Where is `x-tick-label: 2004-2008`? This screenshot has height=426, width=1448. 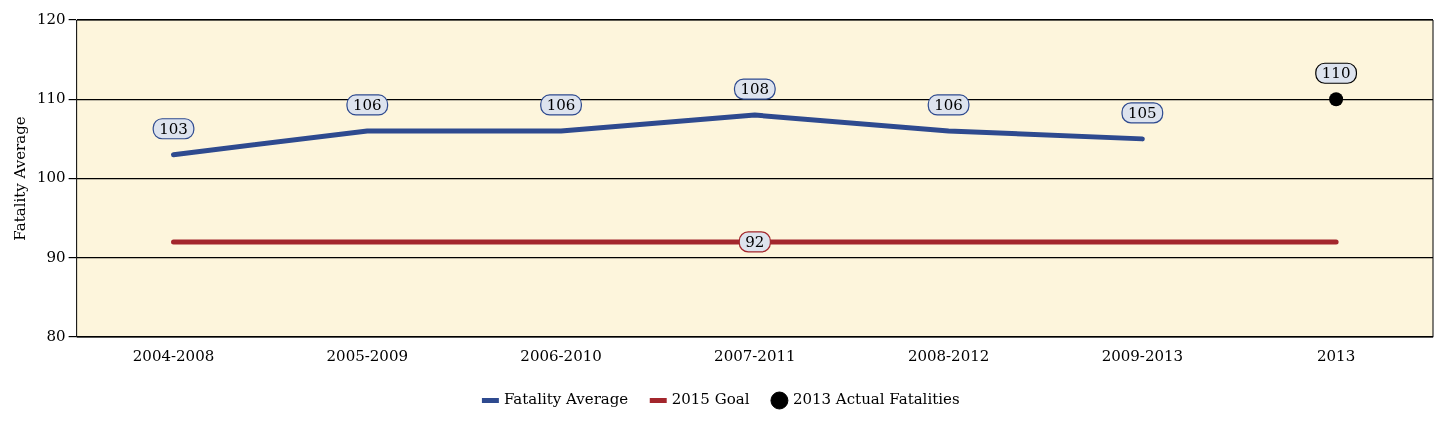
x-tick-label: 2004-2008 is located at coordinates (173, 355).